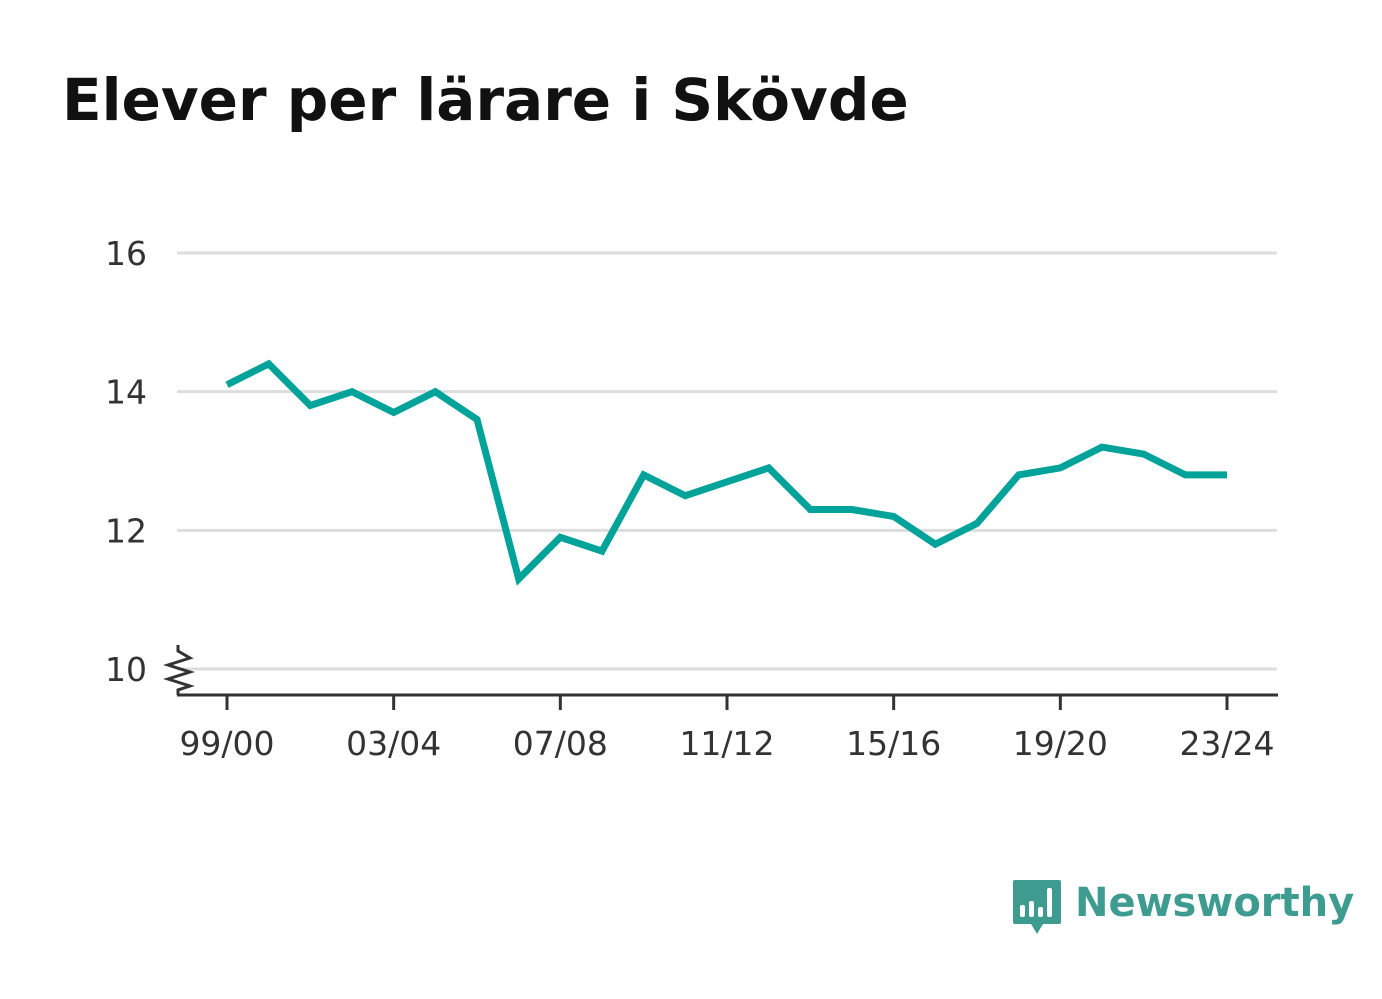  Describe the element at coordinates (893, 743) in the screenshot. I see `x-tick-label-15-16: 15/16` at that location.